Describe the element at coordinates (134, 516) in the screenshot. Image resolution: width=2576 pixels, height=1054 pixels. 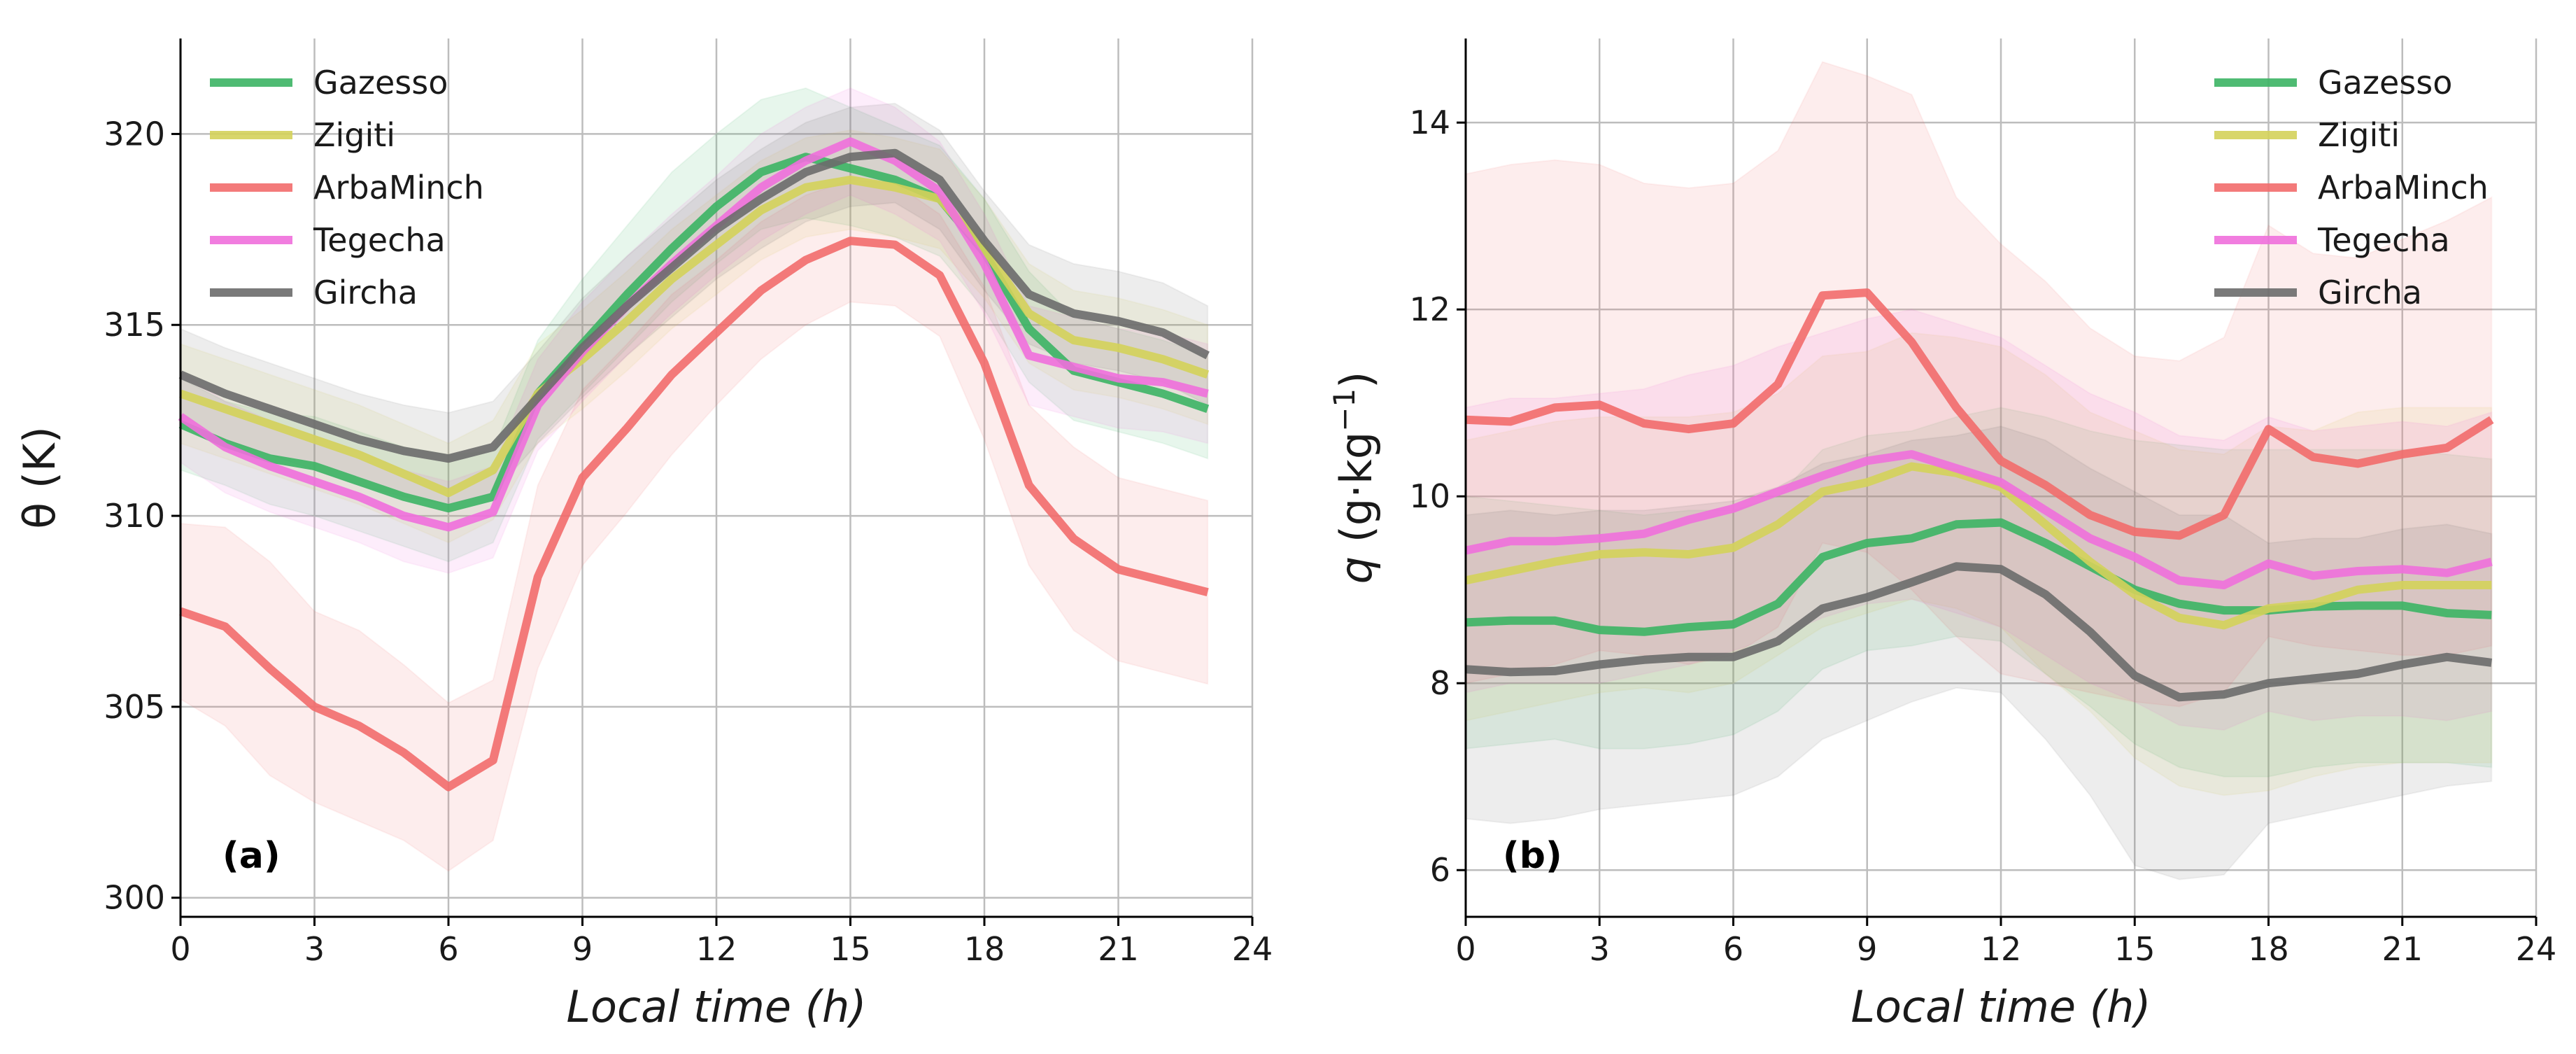
I see `y-tick-label: 310` at that location.